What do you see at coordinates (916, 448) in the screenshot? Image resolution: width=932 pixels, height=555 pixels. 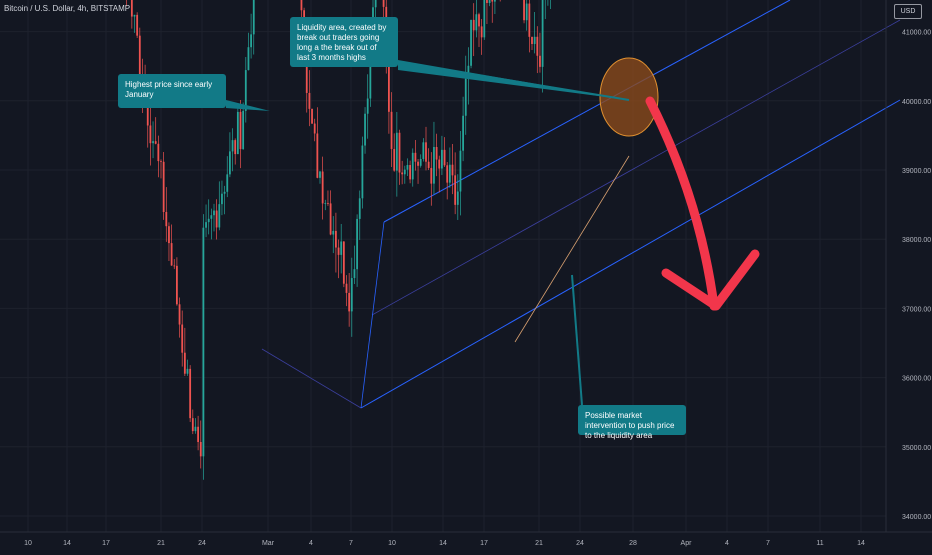 I see `y-tick-label: 35000.00` at bounding box center [916, 448].